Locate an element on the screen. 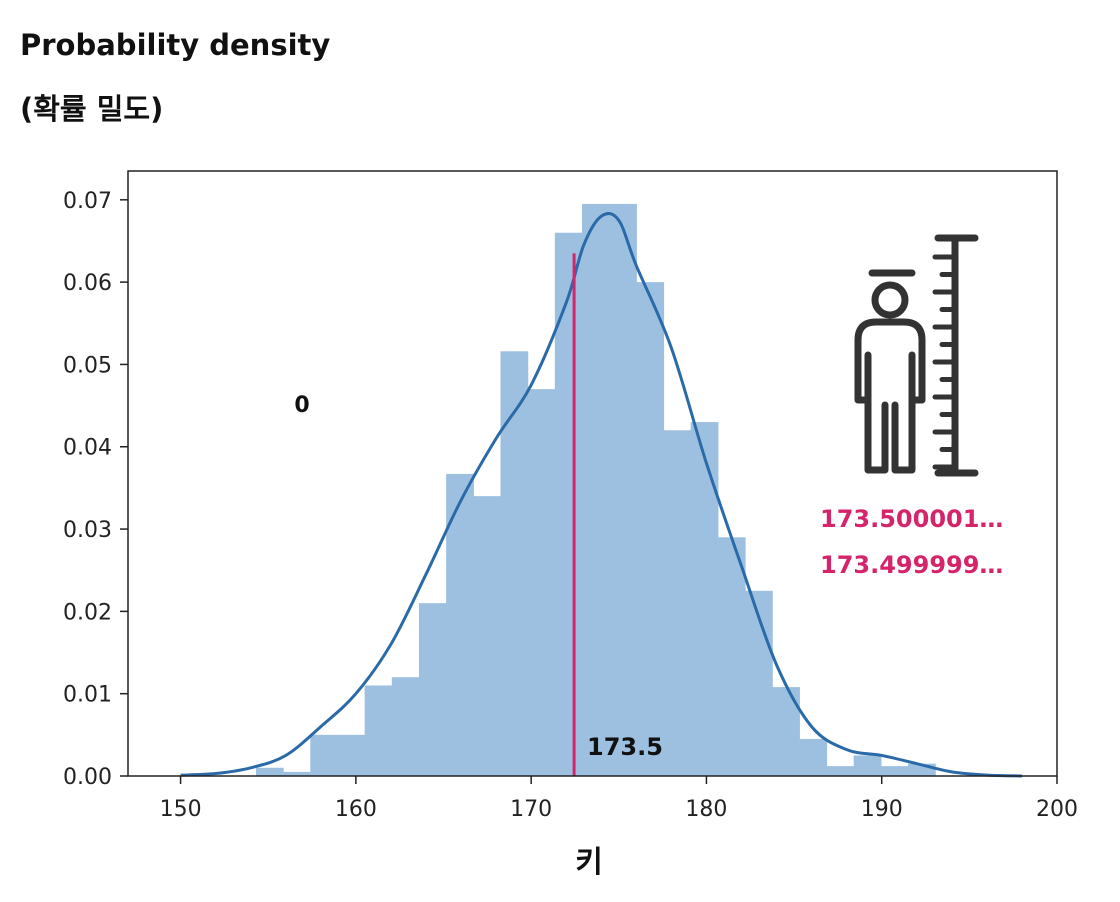 Image resolution: width=1120 pixels, height=902 pixels. y-tick-label: 0.00 is located at coordinates (87, 777).